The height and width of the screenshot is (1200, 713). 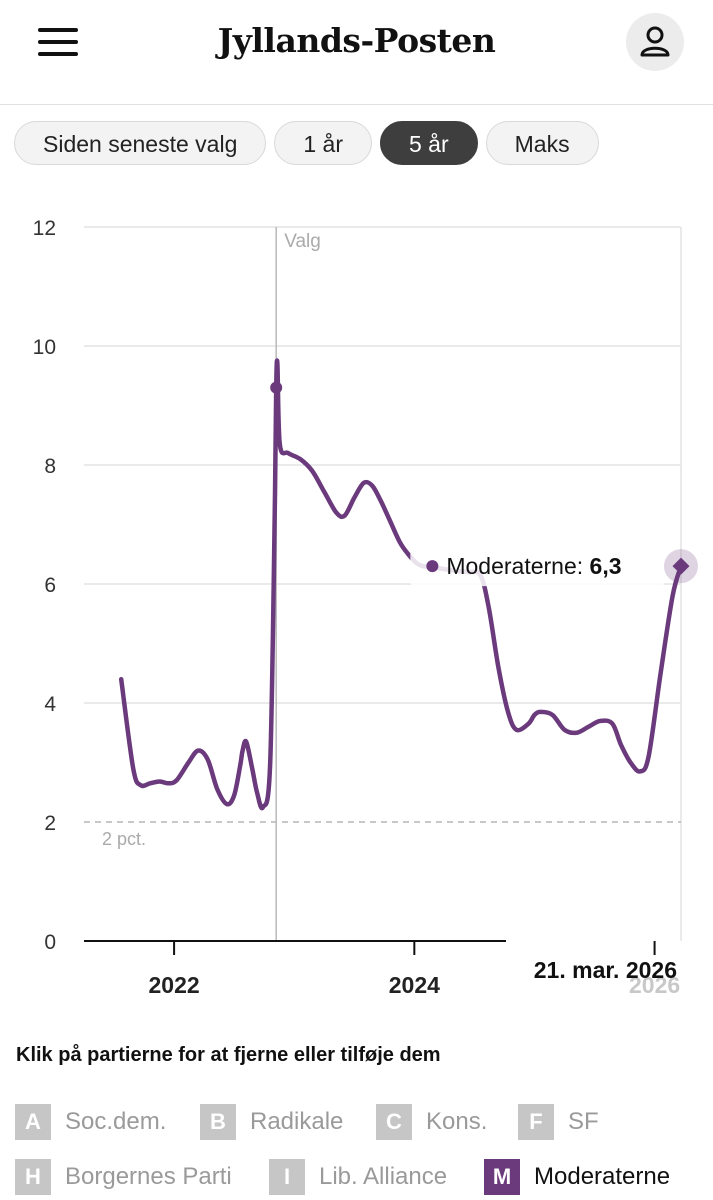 I want to click on legend-key: A, so click(x=33, y=1122).